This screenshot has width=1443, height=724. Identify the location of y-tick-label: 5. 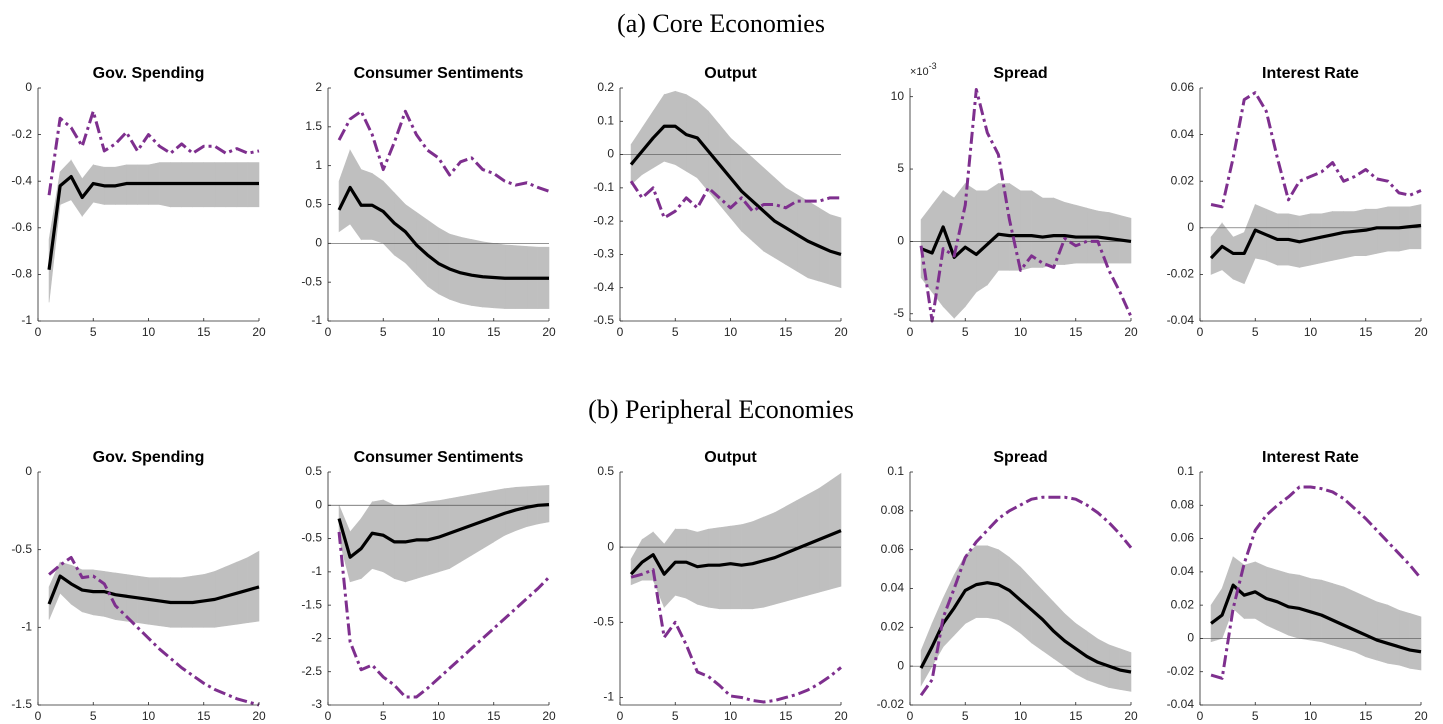
(900, 168).